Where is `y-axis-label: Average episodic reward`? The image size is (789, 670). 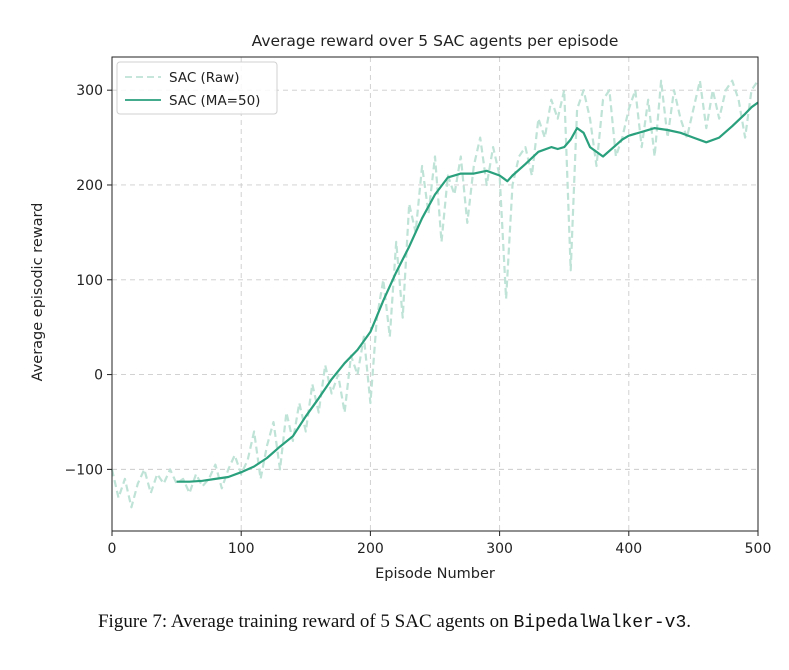 y-axis-label: Average episodic reward is located at coordinates (38, 292).